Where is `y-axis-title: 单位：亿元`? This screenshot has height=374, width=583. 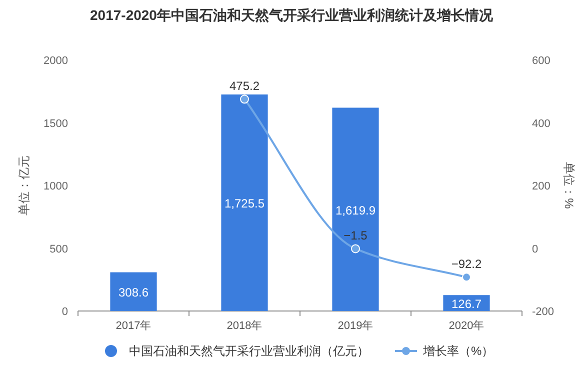
y-axis-title: 单位：亿元 is located at coordinates (24, 186).